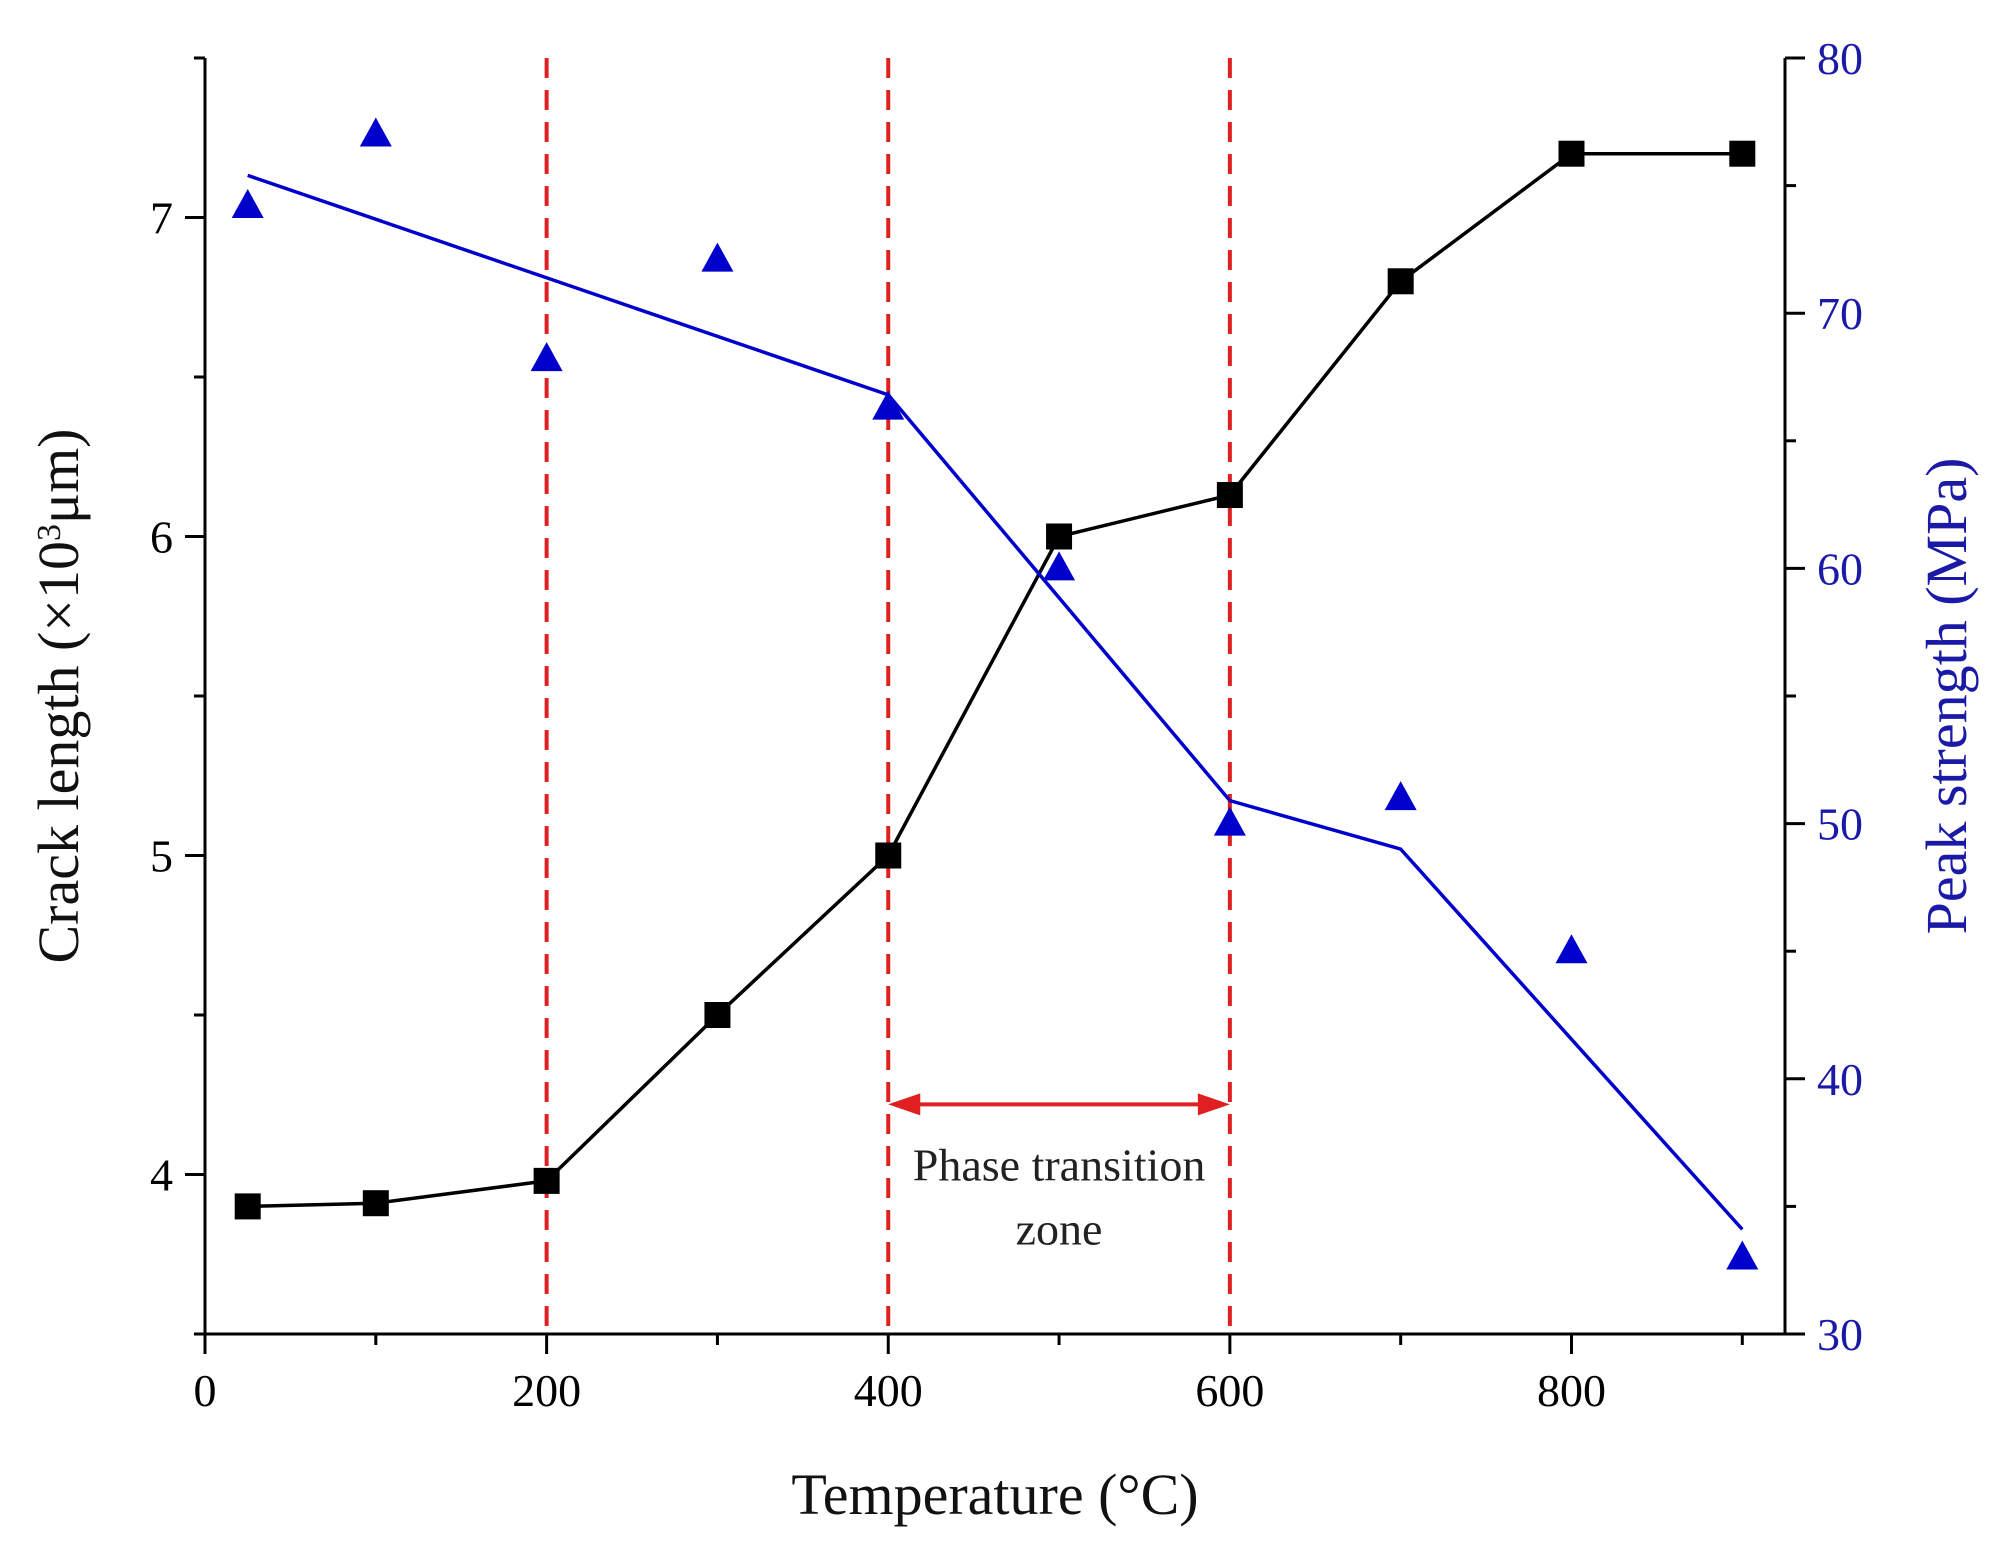 The width and height of the screenshot is (2012, 1567). I want to click on y-right-tick-label: 40, so click(1840, 1079).